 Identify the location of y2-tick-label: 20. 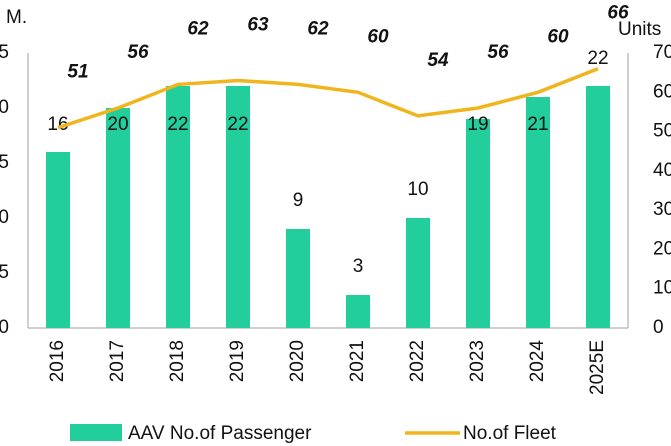
(662, 248).